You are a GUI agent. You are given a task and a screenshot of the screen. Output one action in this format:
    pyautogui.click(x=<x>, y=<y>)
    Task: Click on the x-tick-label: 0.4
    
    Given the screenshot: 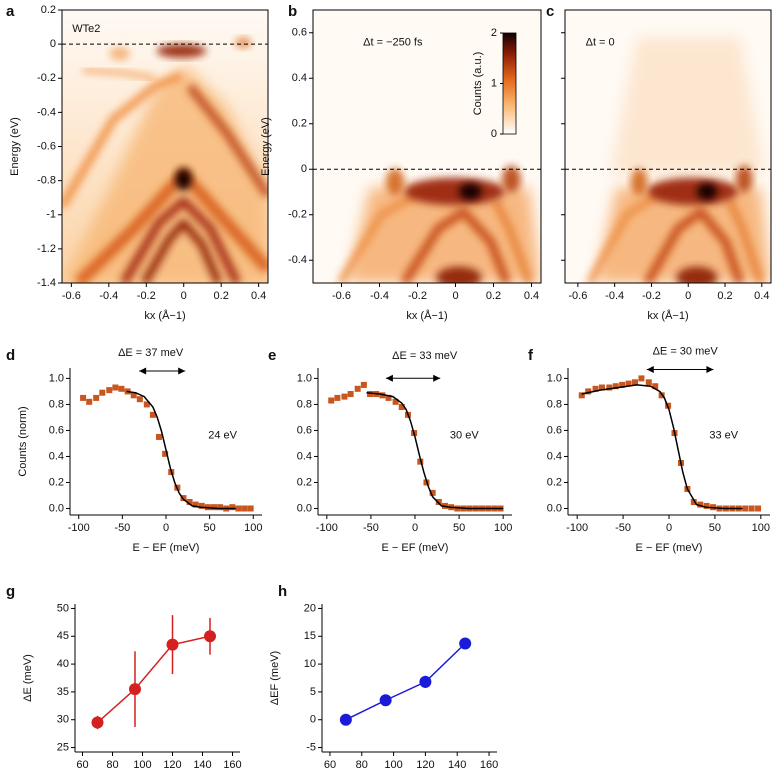 What is the action you would take?
    pyautogui.click(x=531, y=296)
    